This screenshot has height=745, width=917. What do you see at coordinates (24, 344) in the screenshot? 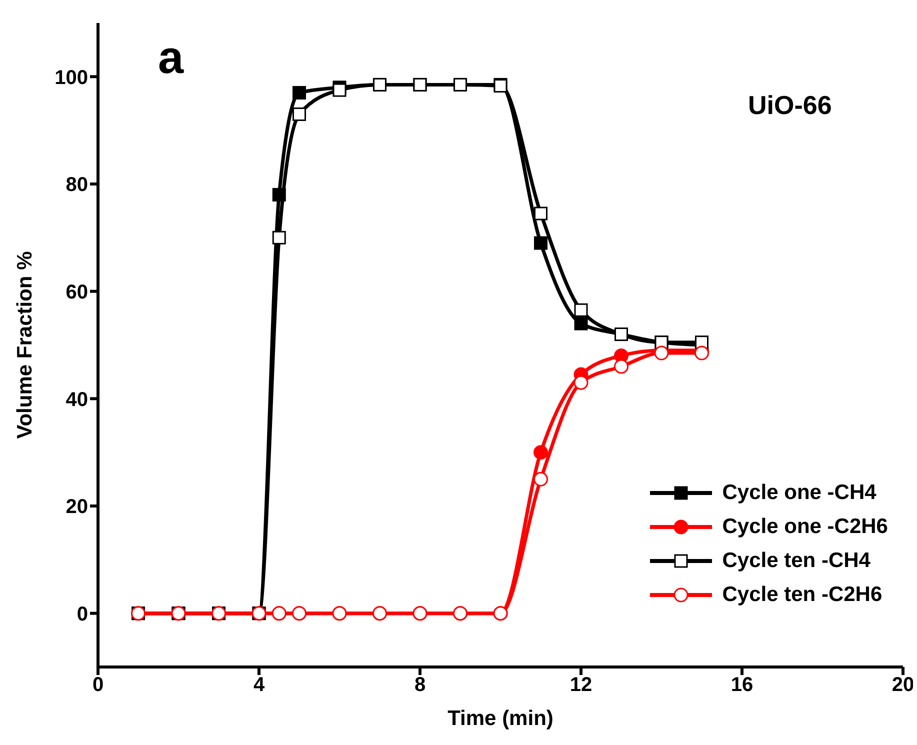
I see `y-axis-title: Volume Fraction %` at bounding box center [24, 344].